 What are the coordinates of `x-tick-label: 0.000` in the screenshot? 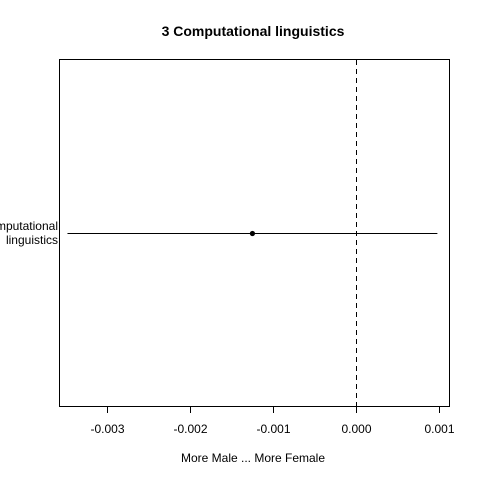 It's located at (356, 429).